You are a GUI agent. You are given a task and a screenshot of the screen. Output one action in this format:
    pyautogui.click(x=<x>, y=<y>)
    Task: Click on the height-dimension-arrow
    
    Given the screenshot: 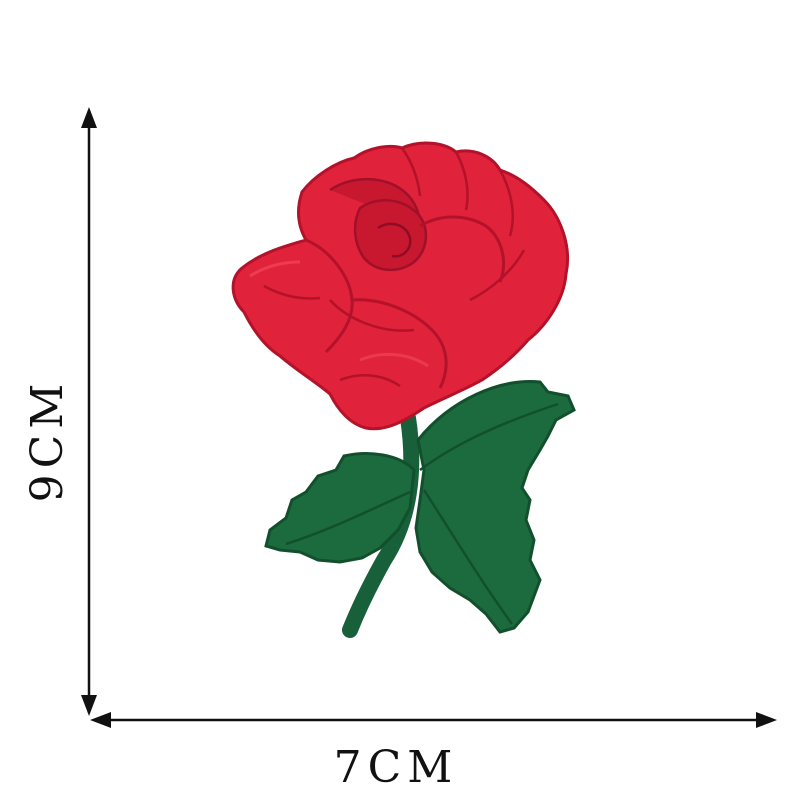 What is the action you would take?
    pyautogui.click(x=89, y=411)
    